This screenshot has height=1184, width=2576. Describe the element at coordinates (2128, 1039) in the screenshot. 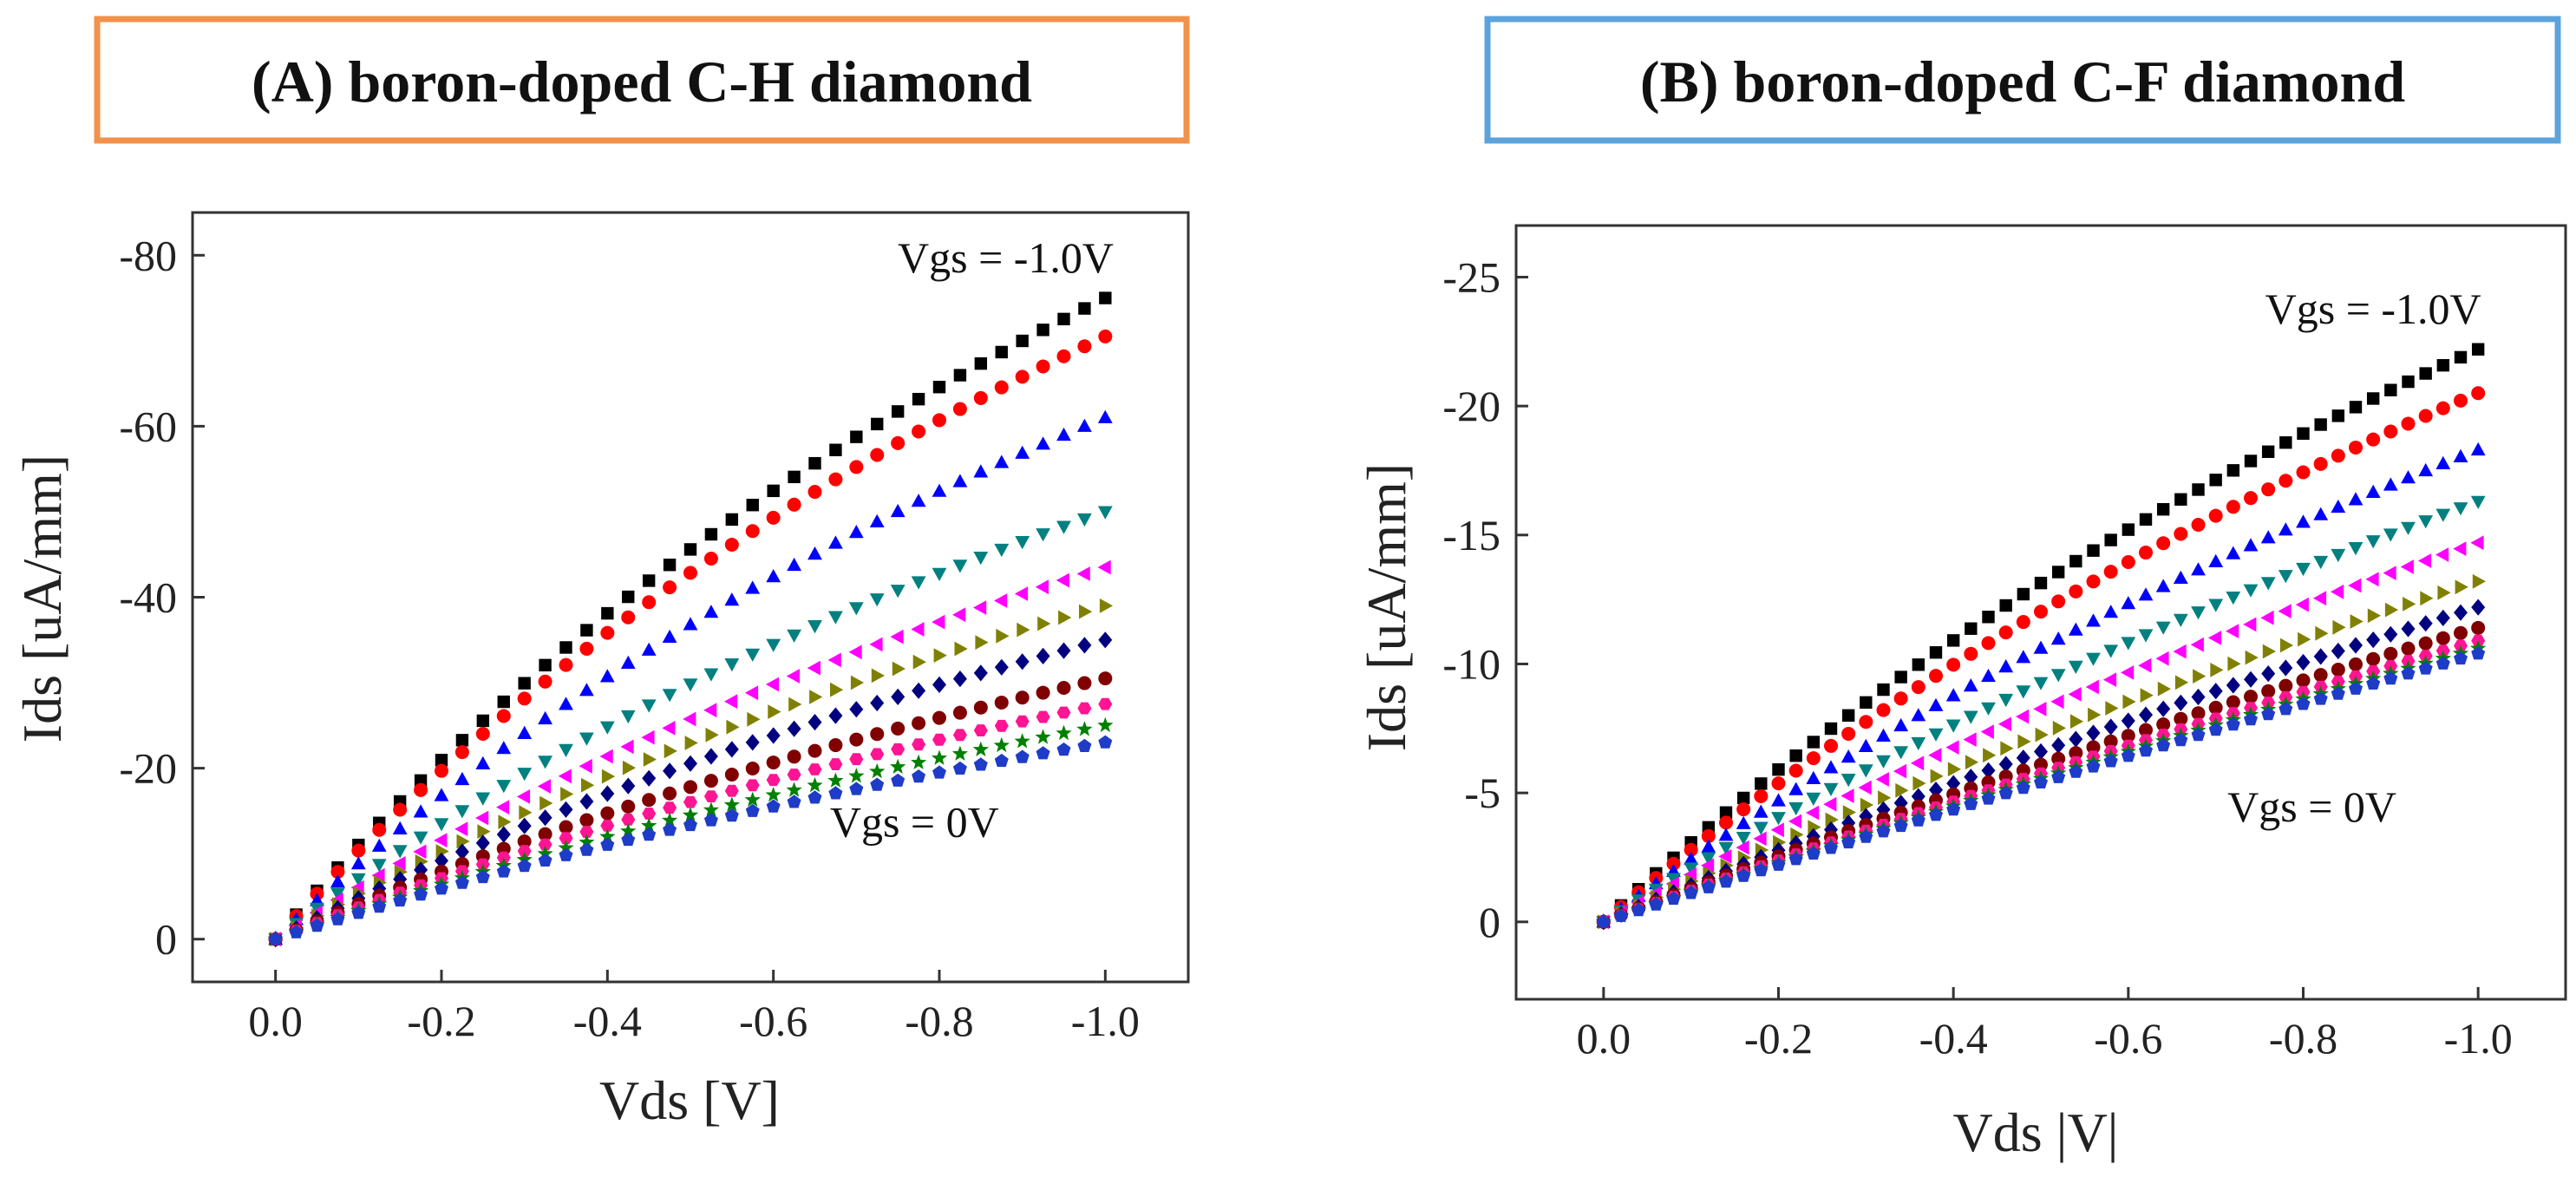

I see `x-tick-label: -0.6` at that location.